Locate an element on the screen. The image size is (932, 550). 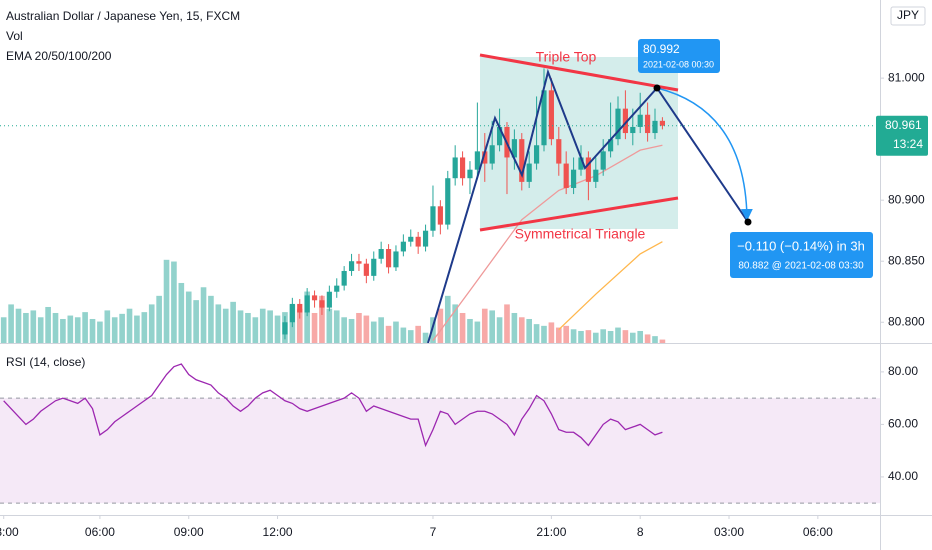
x-tick-label: 7 is located at coordinates (433, 532).